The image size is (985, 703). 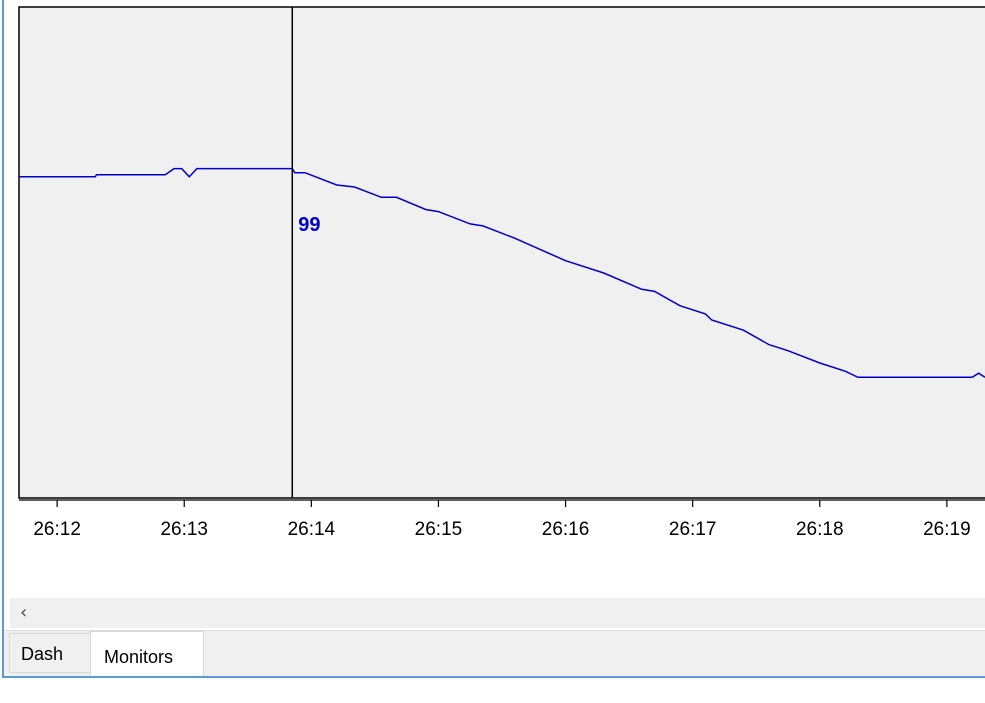 What do you see at coordinates (24, 612) in the screenshot?
I see `scroll-left-arrow-icon: ‹` at bounding box center [24, 612].